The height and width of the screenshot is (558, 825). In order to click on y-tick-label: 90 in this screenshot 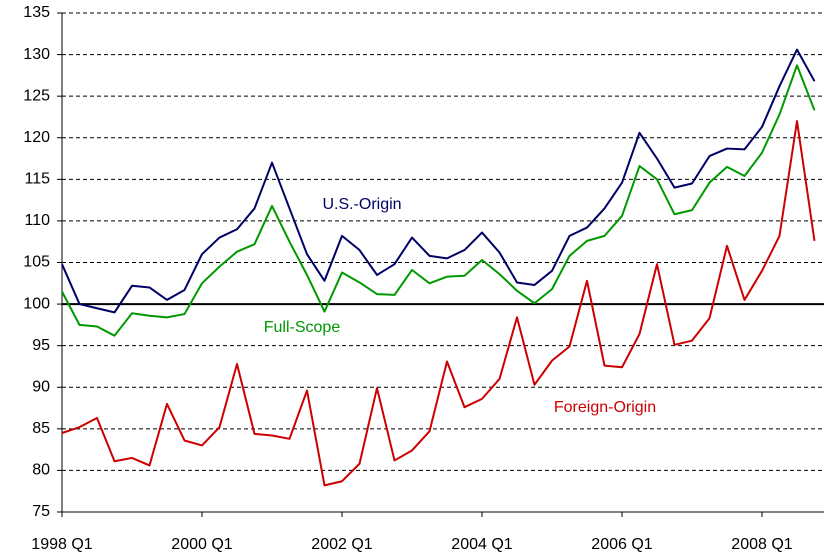, I will do `click(41, 386)`.